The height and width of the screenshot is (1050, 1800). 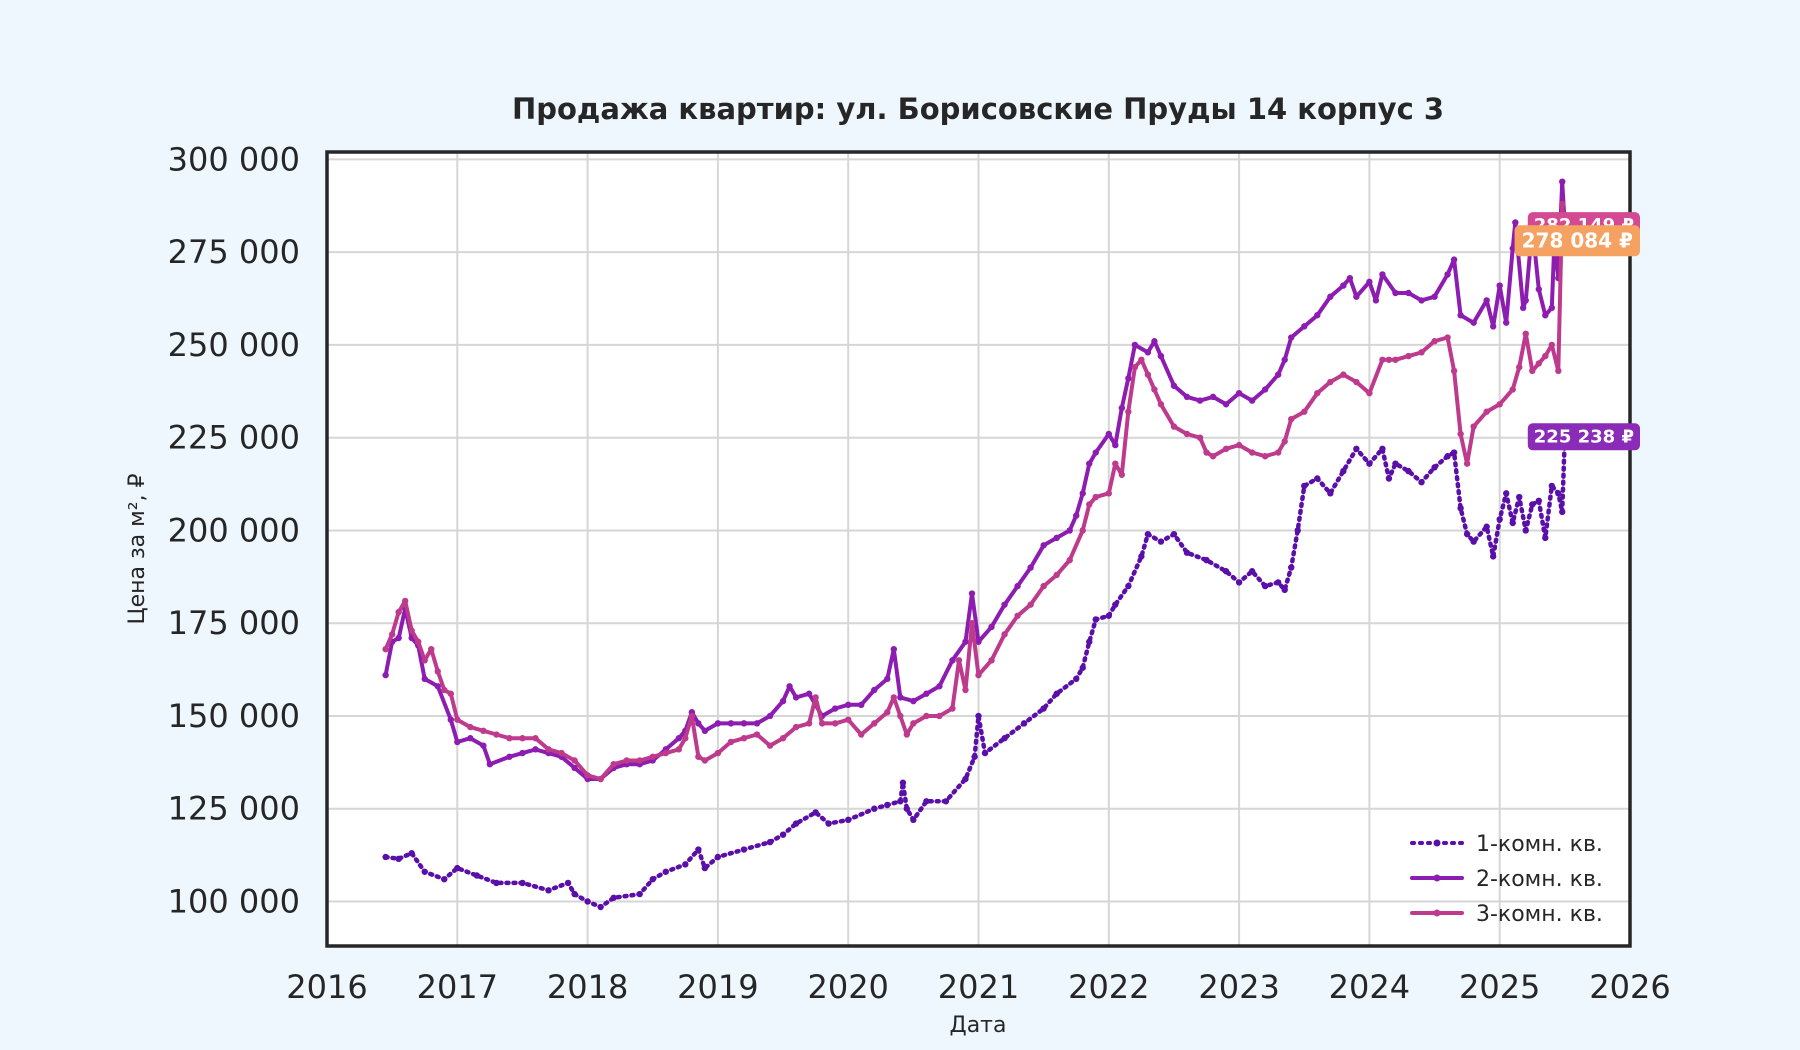 I want to click on legend-label: 2-комн. кв., so click(x=1539, y=879).